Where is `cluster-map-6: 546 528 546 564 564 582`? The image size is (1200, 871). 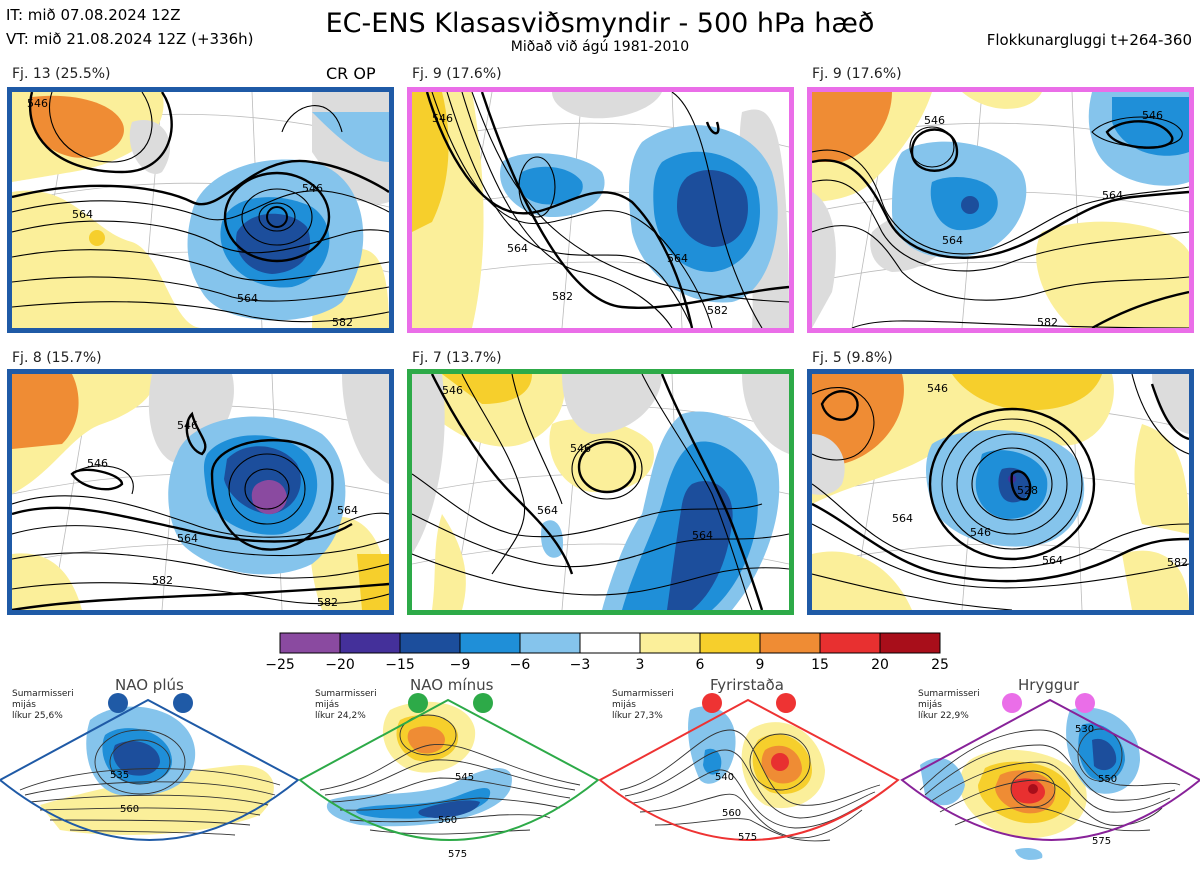 cluster-map-6: 546 528 546 564 564 582 is located at coordinates (1000, 492).